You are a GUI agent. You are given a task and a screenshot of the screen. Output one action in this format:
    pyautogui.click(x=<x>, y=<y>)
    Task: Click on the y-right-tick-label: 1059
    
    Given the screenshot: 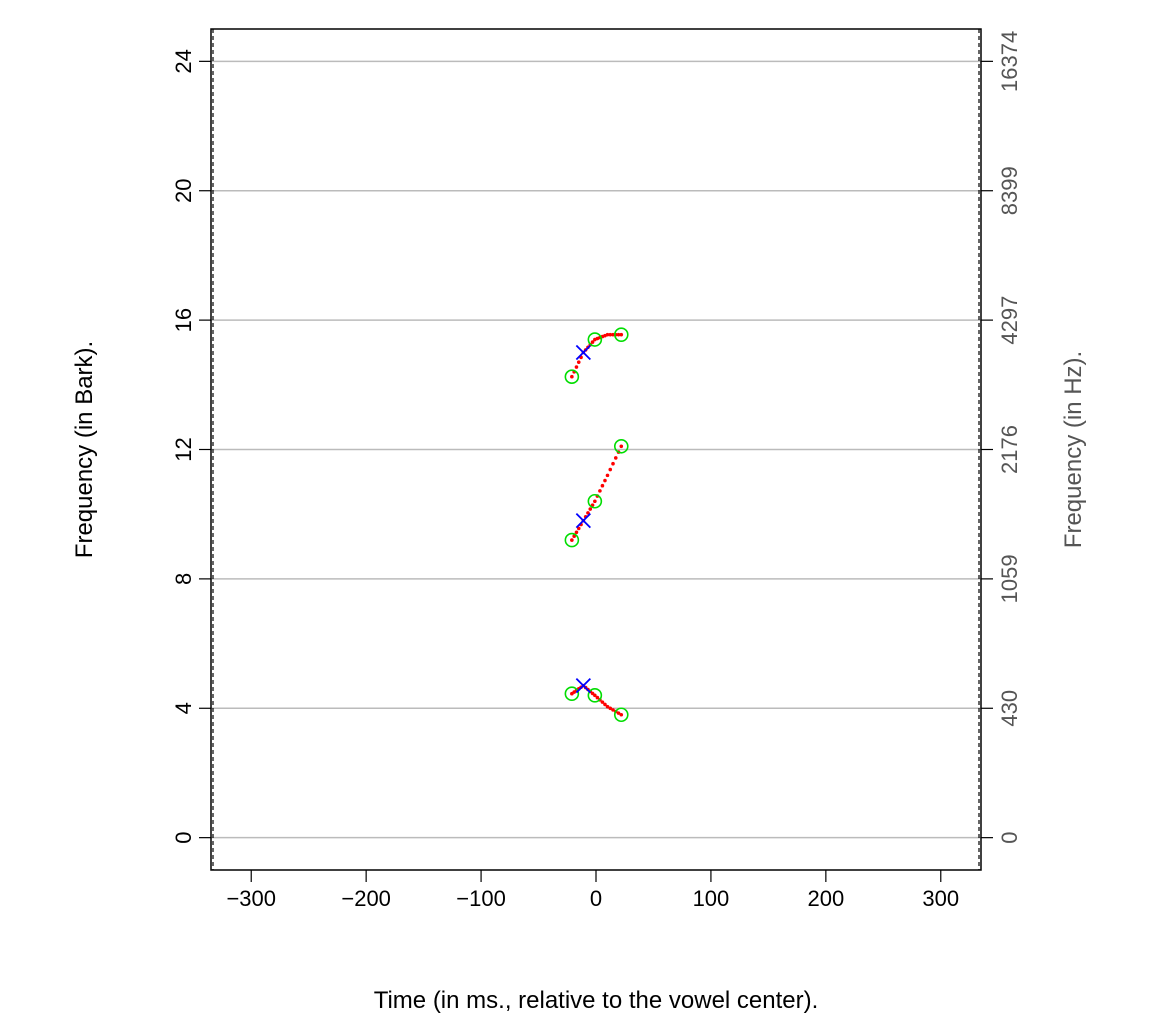 What is the action you would take?
    pyautogui.click(x=1009, y=578)
    